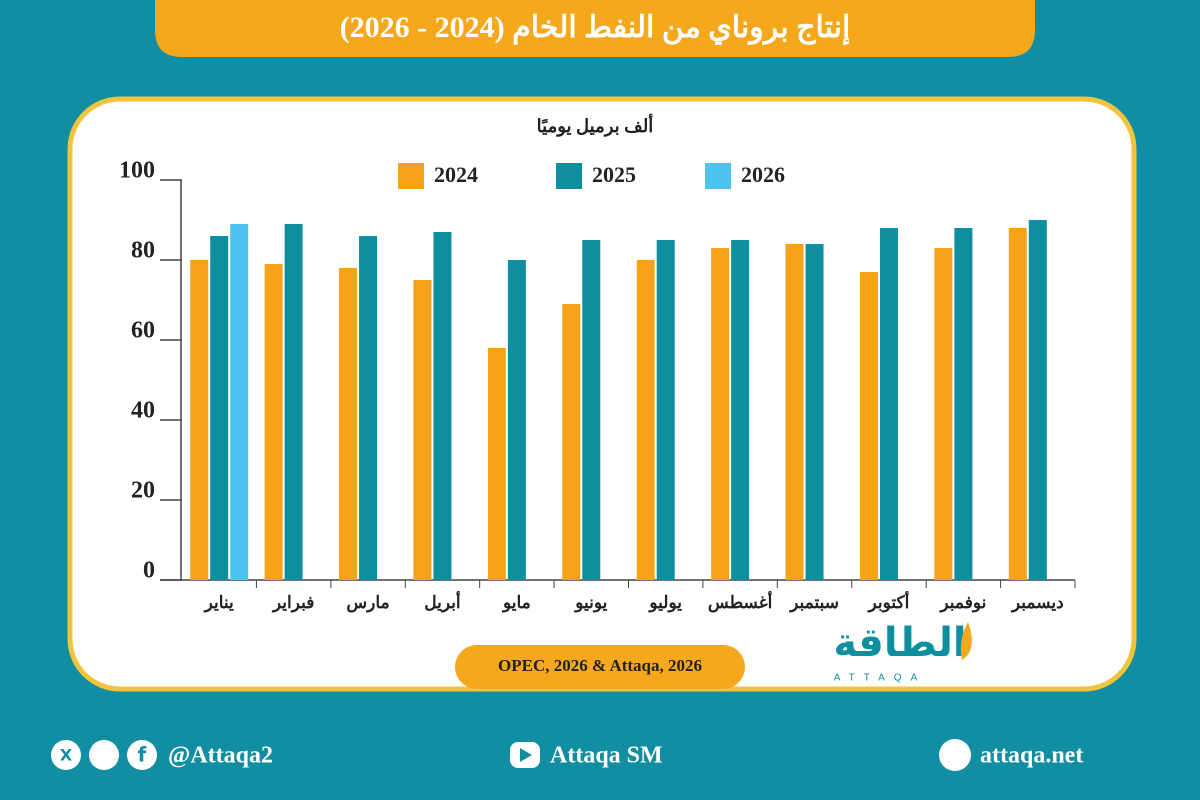 This screenshot has width=1200, height=800. I want to click on x-tick-label: أكتوبر, so click(888, 601).